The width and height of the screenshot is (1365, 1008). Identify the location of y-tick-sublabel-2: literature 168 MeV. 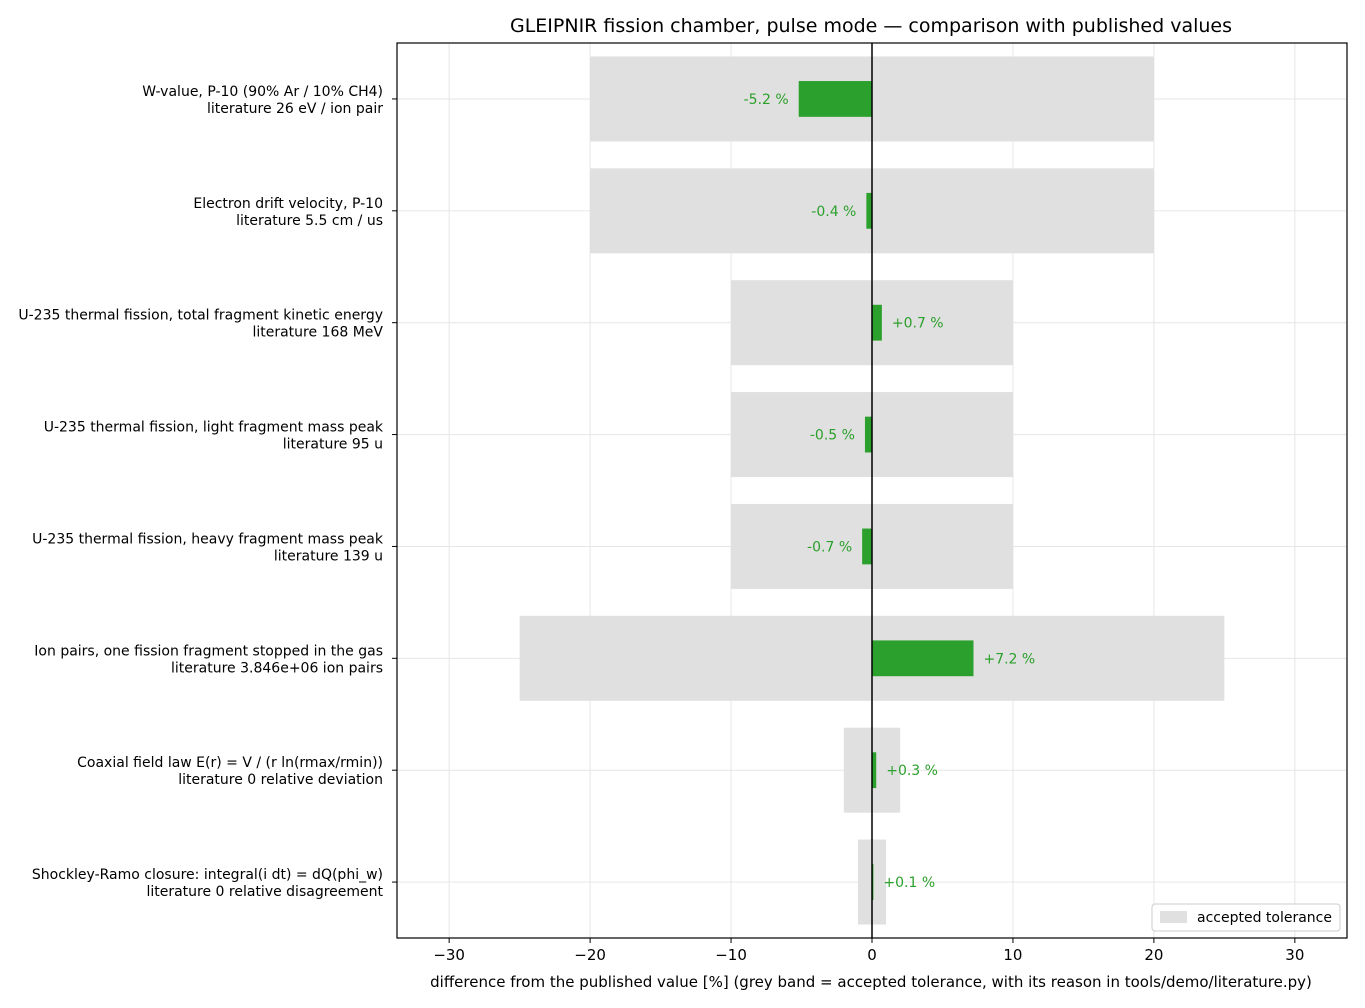
(317, 333).